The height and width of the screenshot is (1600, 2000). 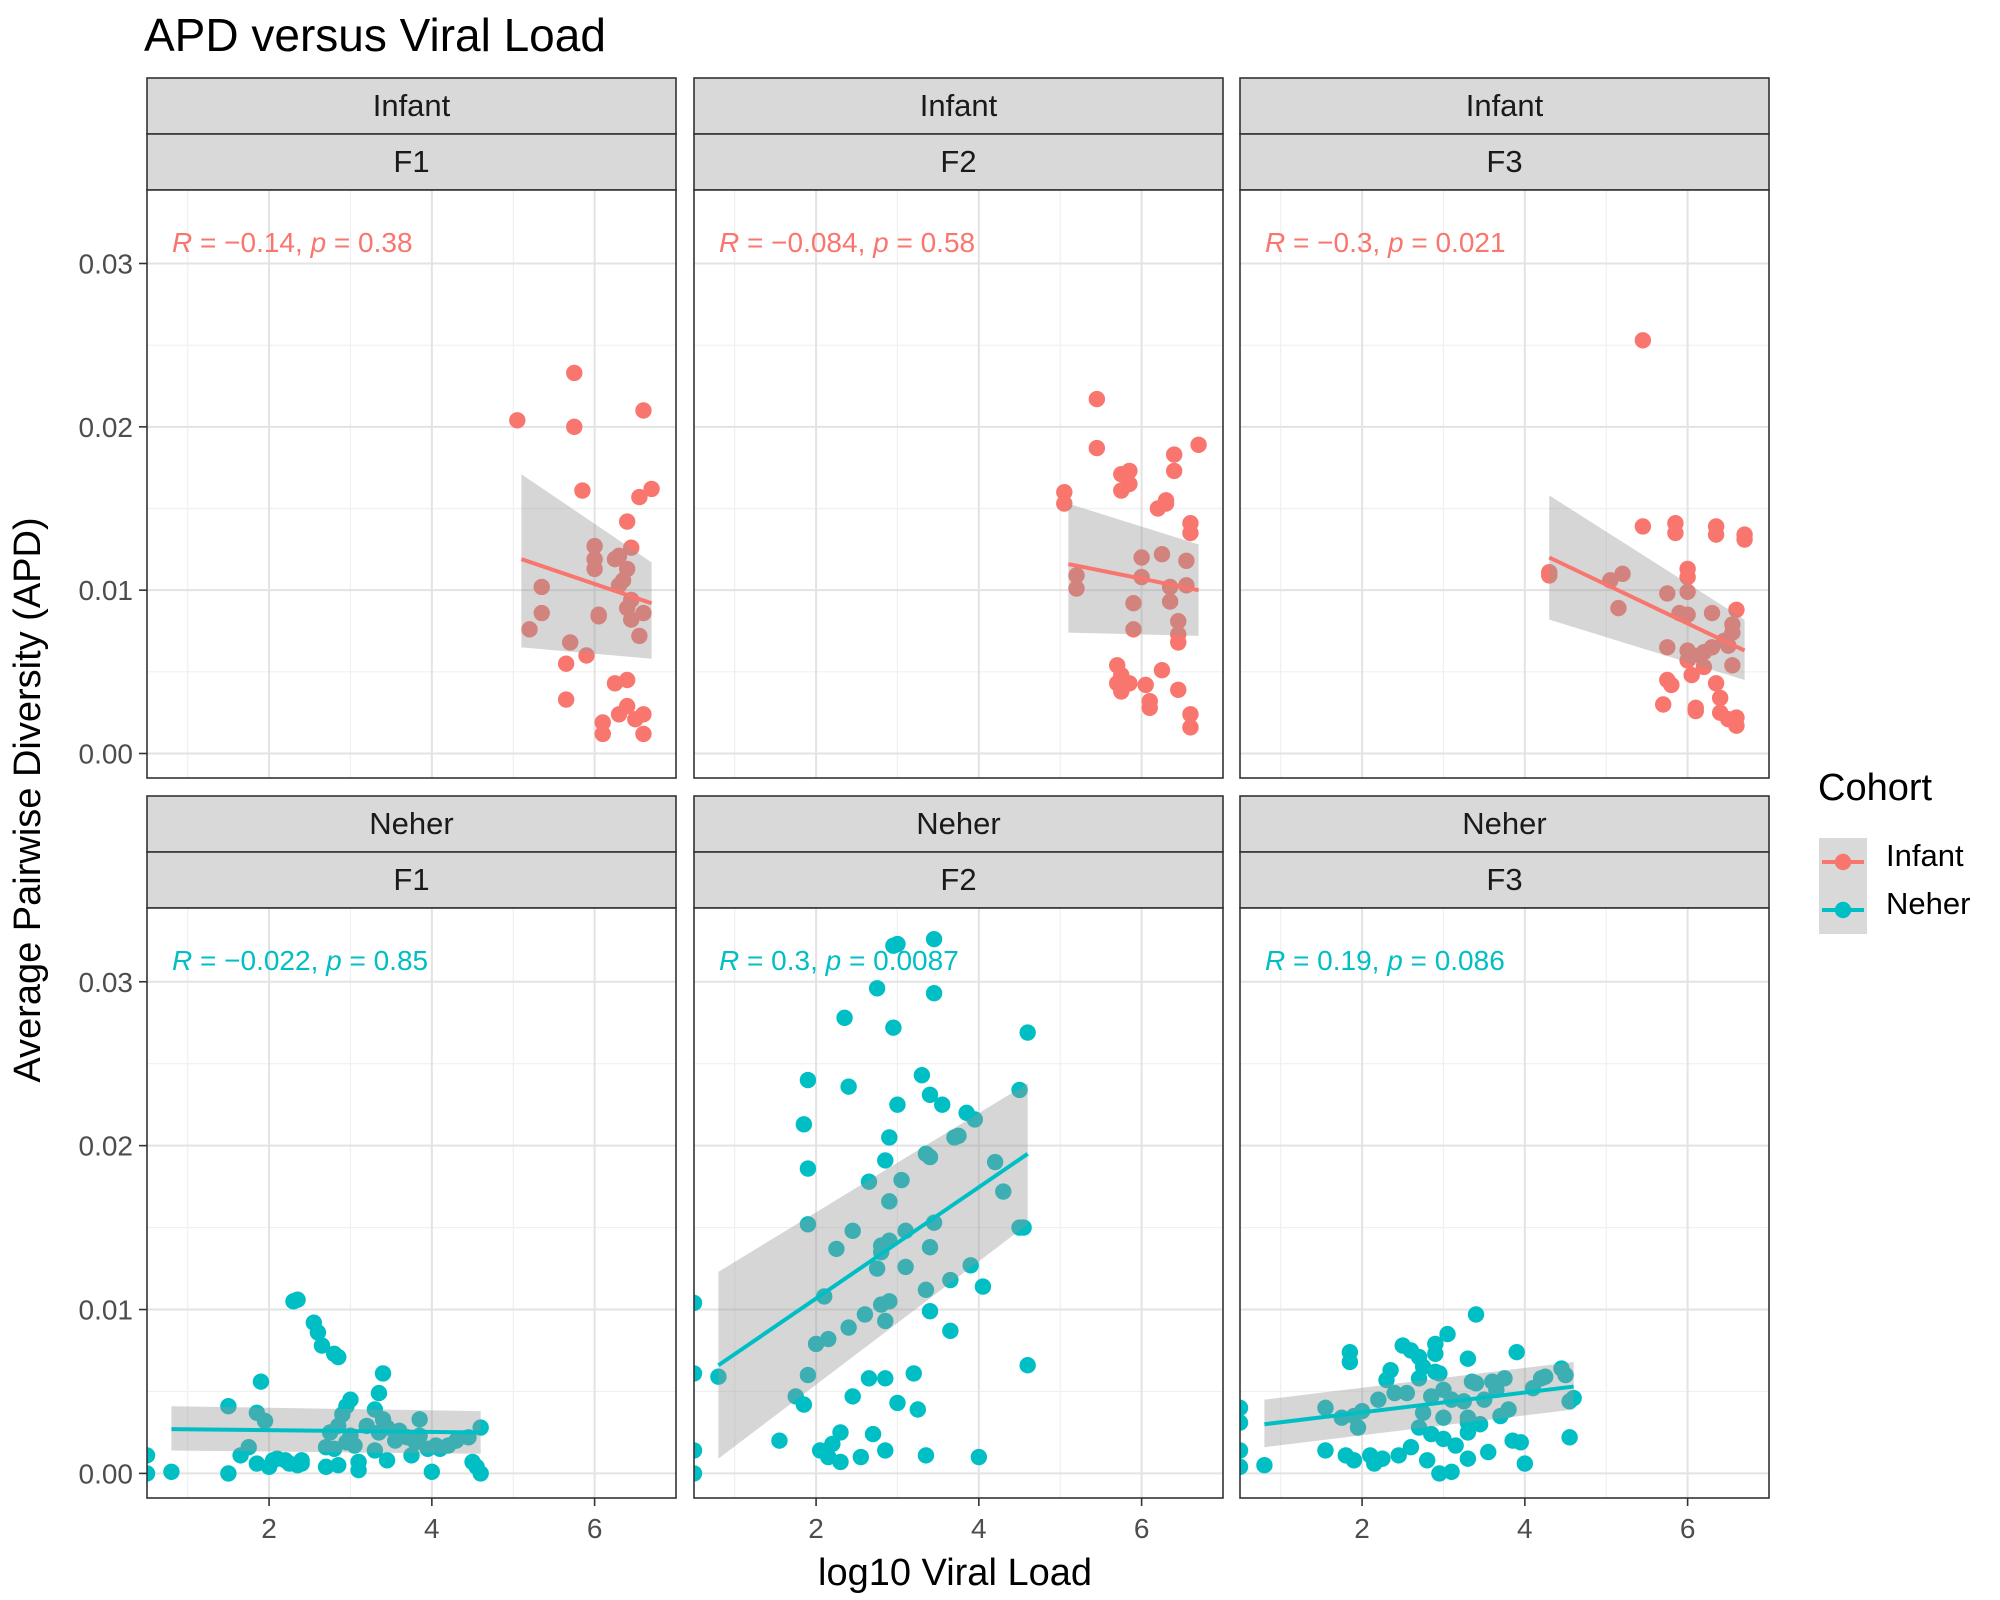 I want to click on x-tick-label: 4, so click(x=432, y=1528).